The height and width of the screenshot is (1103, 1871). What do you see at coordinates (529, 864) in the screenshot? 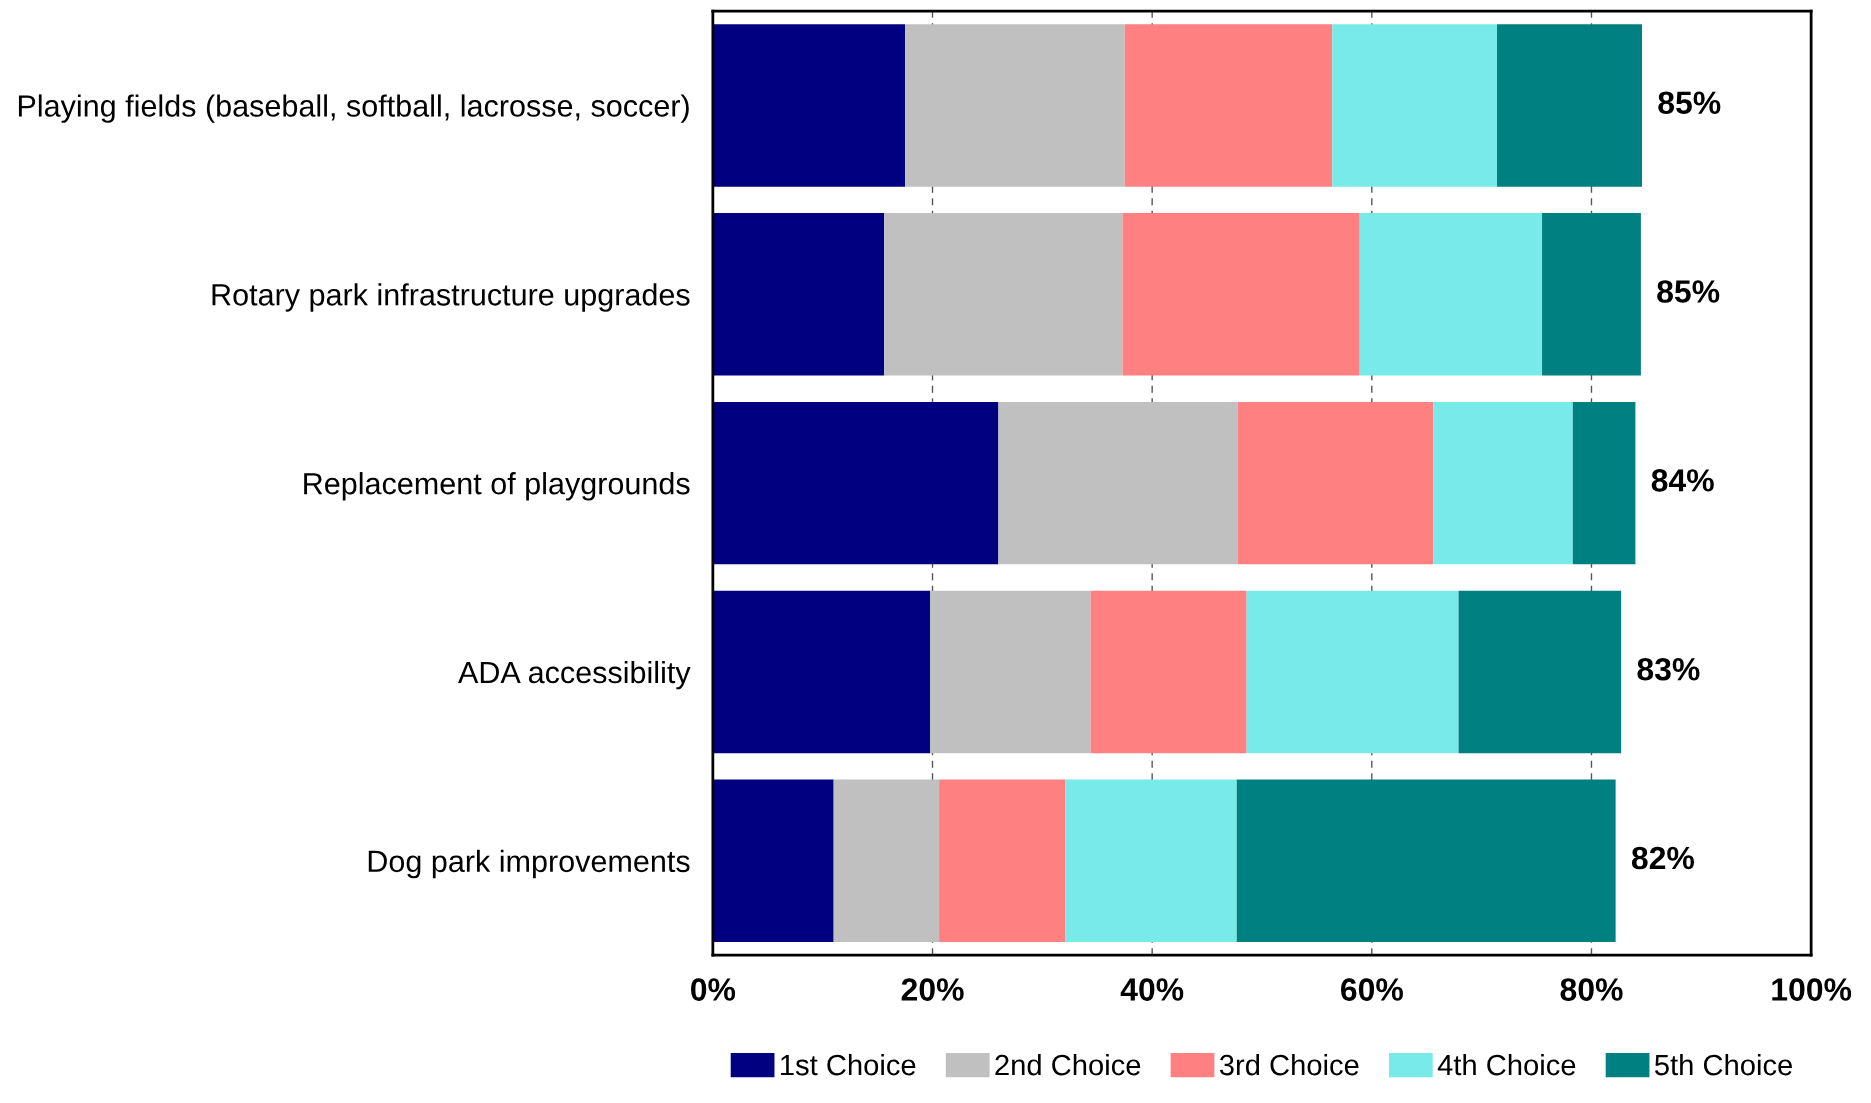
I see `y-tick-label: Dog park improvements` at bounding box center [529, 864].